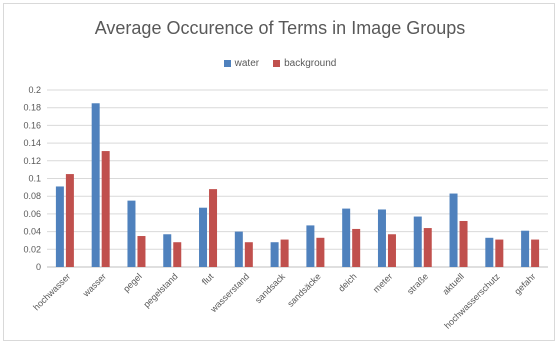 The height and width of the screenshot is (347, 560). I want to click on legend-swatch-background, so click(277, 63).